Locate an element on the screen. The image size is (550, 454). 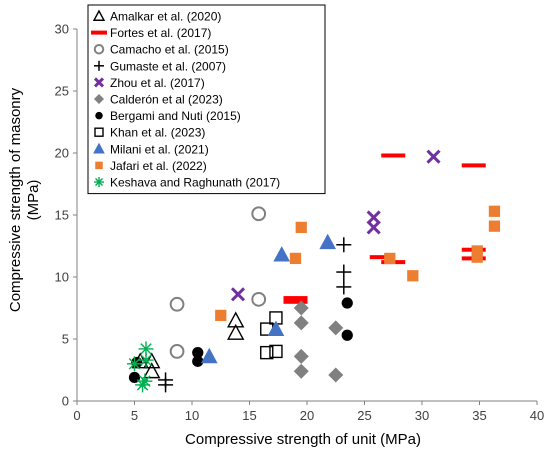
legend-label: Fortes et al. (2017) is located at coordinates (160, 33).